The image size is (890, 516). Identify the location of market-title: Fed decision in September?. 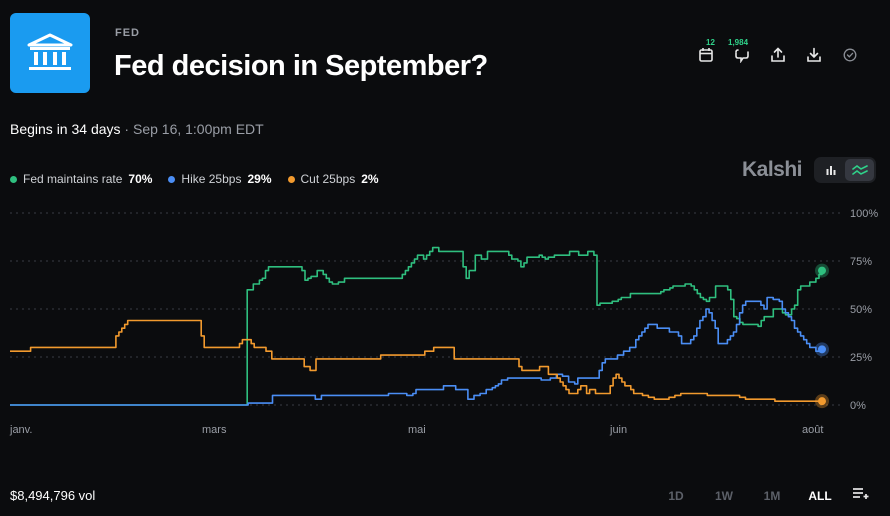
(301, 66).